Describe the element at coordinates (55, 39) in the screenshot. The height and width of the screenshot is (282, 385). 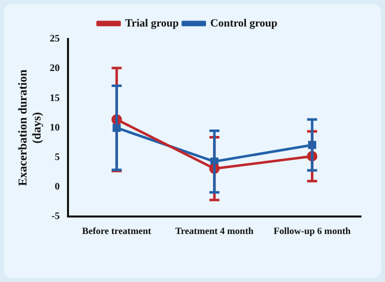
I see `y-tick-label: 25` at that location.